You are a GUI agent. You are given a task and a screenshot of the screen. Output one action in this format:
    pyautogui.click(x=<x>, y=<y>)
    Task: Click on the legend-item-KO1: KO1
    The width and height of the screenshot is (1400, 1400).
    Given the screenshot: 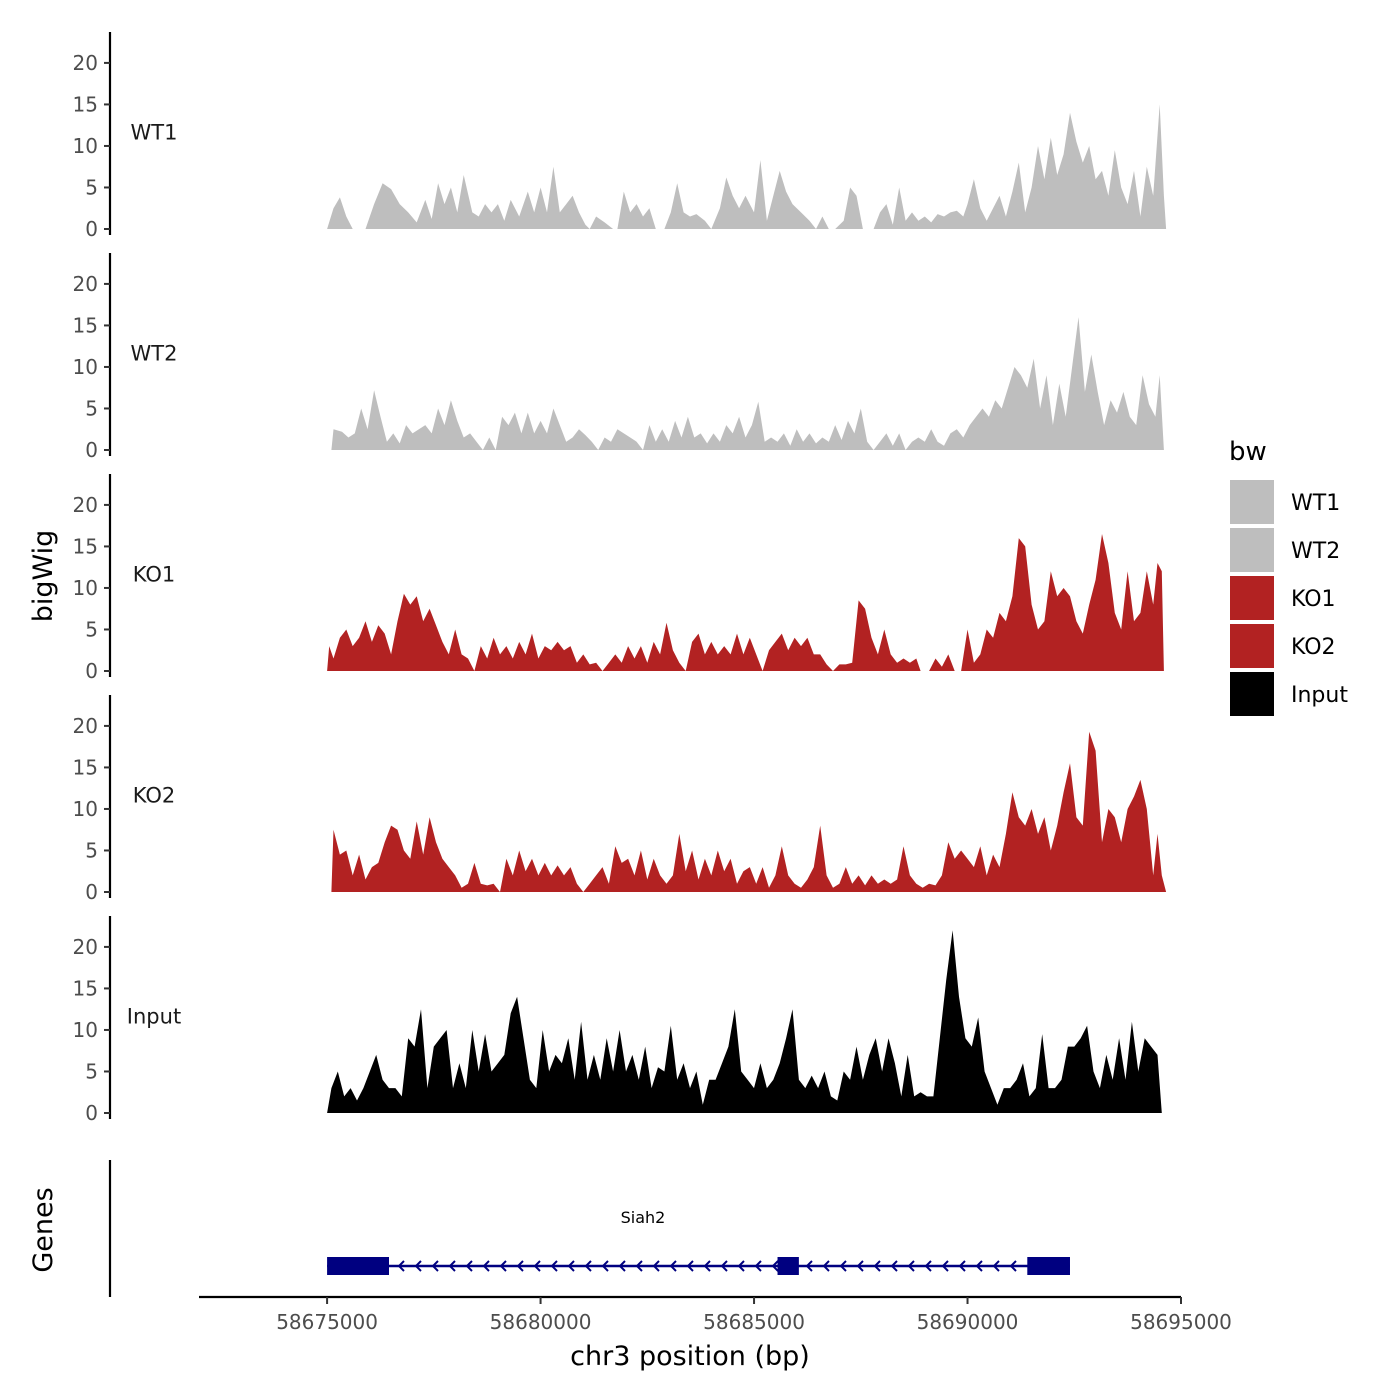 What is the action you would take?
    pyautogui.click(x=1283, y=598)
    